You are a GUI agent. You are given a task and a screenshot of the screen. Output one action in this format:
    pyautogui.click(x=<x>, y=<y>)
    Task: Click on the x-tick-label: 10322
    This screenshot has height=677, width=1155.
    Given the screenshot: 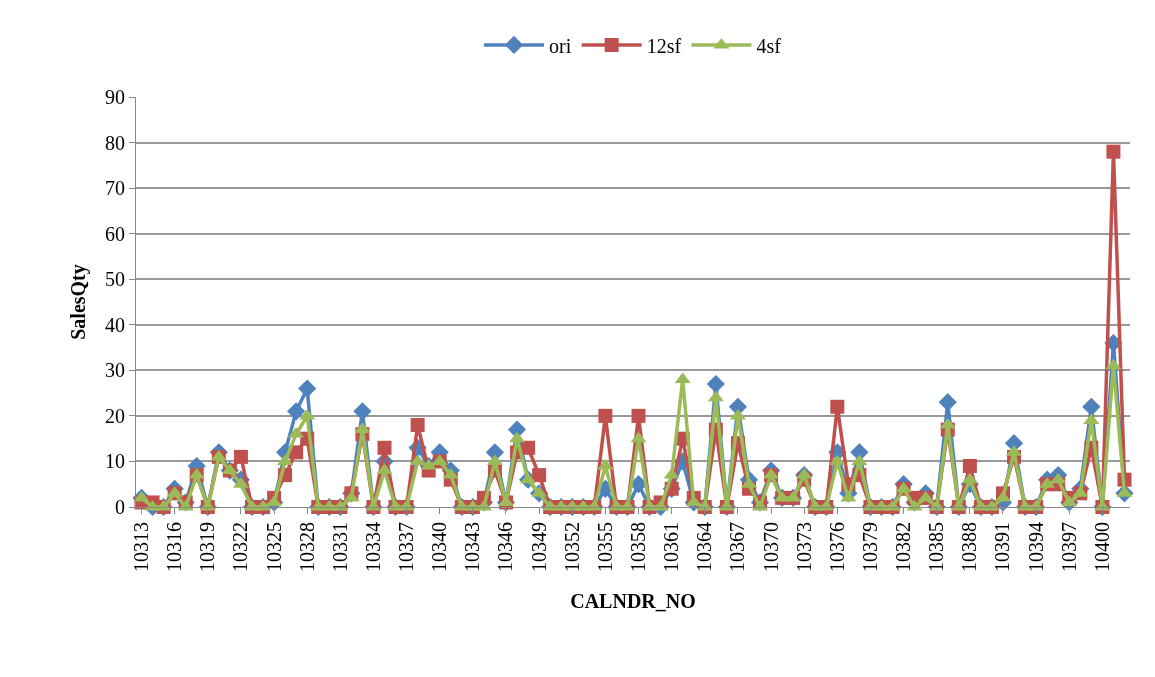 What is the action you would take?
    pyautogui.click(x=240, y=547)
    